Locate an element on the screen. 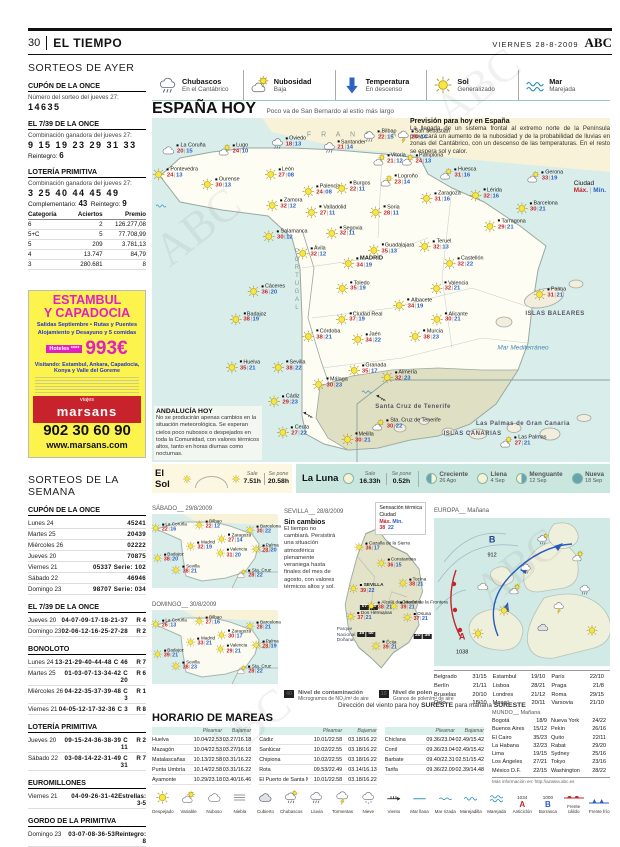  storm-icon is located at coordinates (558, 607).